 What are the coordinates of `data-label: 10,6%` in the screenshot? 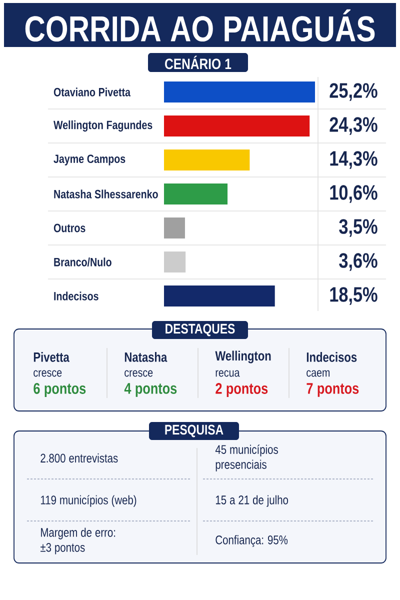 It's located at (354, 194).